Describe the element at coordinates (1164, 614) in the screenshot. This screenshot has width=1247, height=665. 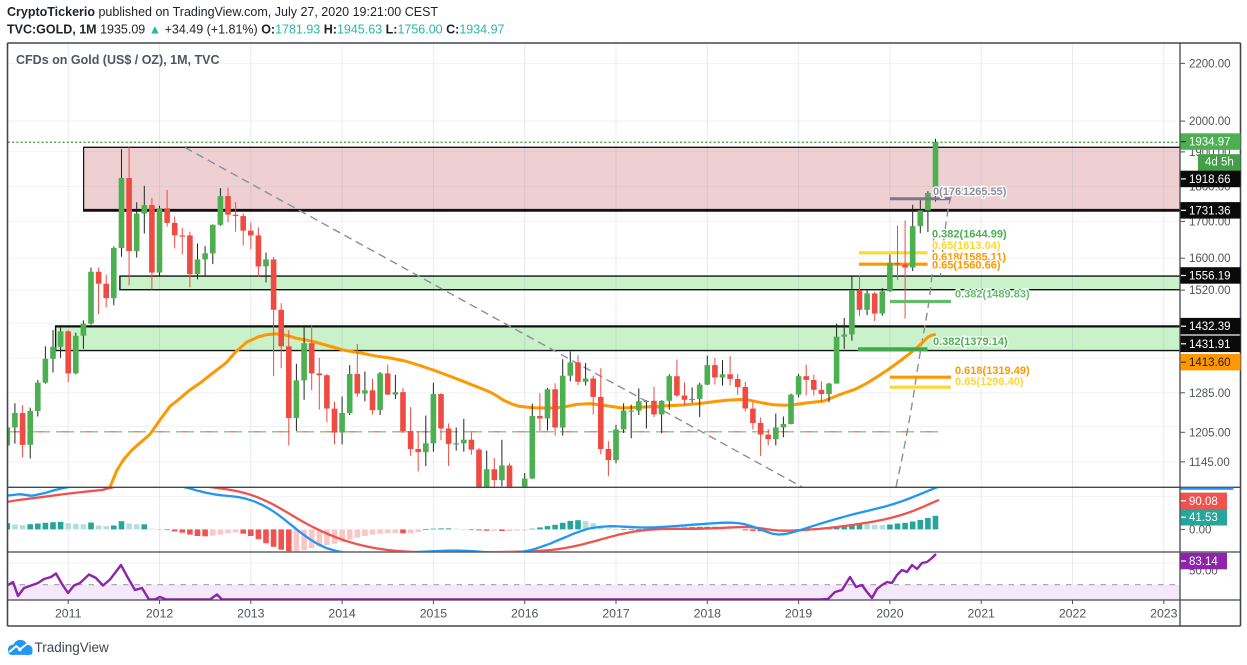
I see `svg-text: 2023` at that location.